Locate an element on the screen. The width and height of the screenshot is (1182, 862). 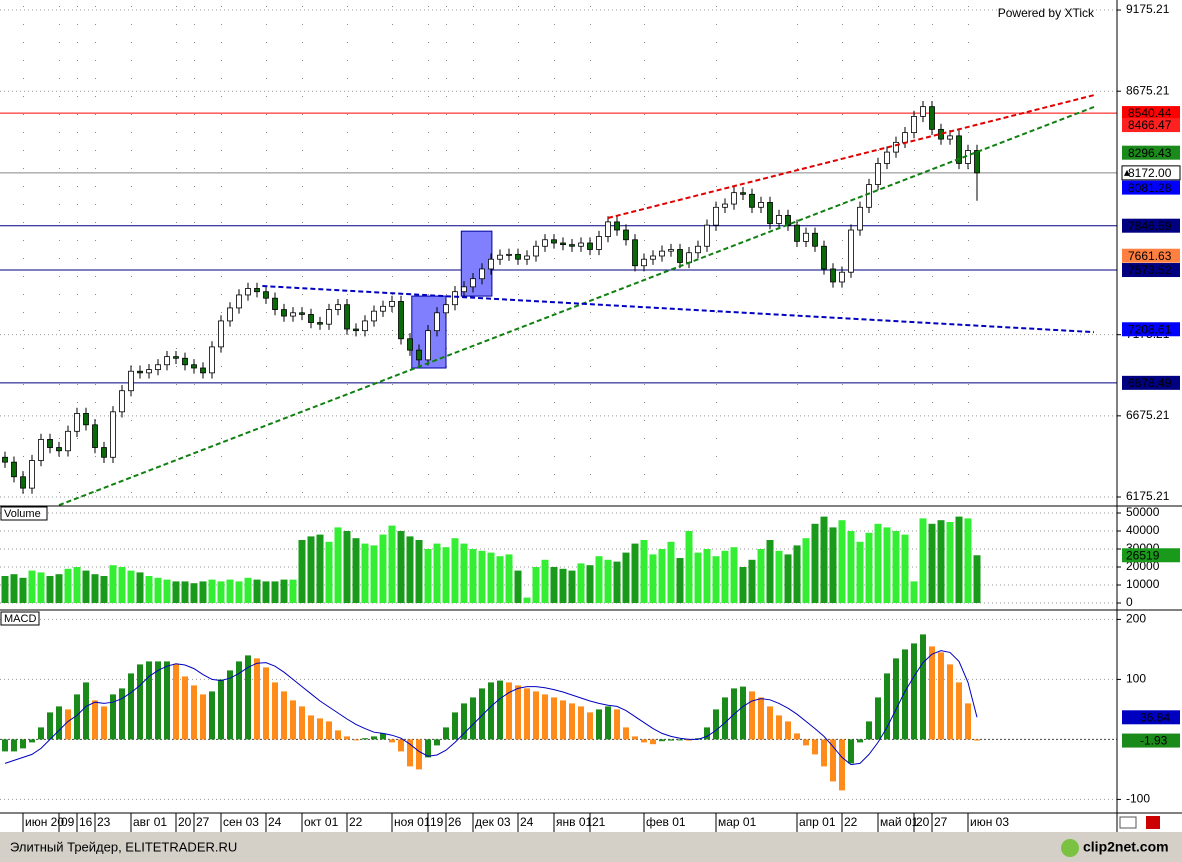
level-label: 8172.00 is located at coordinates (1150, 173).